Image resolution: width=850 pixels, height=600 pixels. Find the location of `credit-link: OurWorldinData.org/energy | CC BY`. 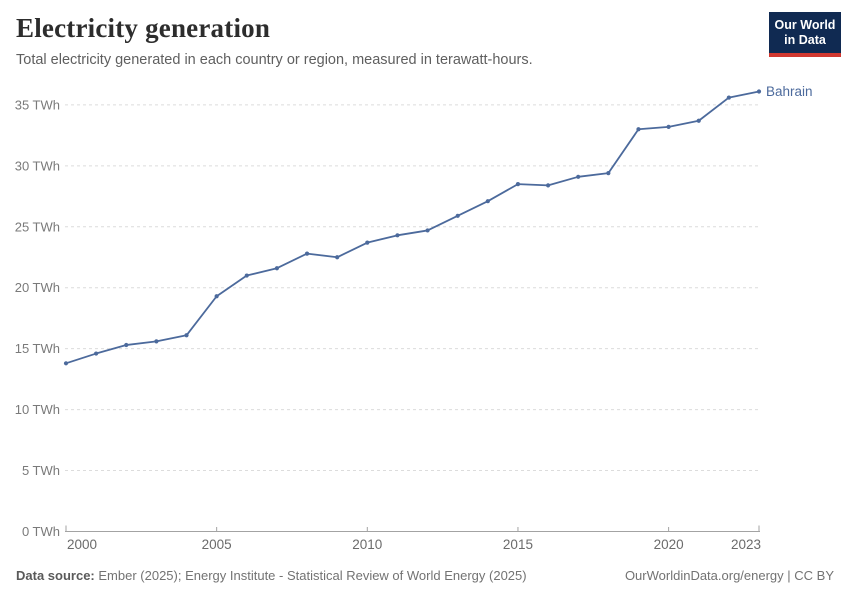

credit-link: OurWorldinData.org/energy | CC BY is located at coordinates (729, 575).